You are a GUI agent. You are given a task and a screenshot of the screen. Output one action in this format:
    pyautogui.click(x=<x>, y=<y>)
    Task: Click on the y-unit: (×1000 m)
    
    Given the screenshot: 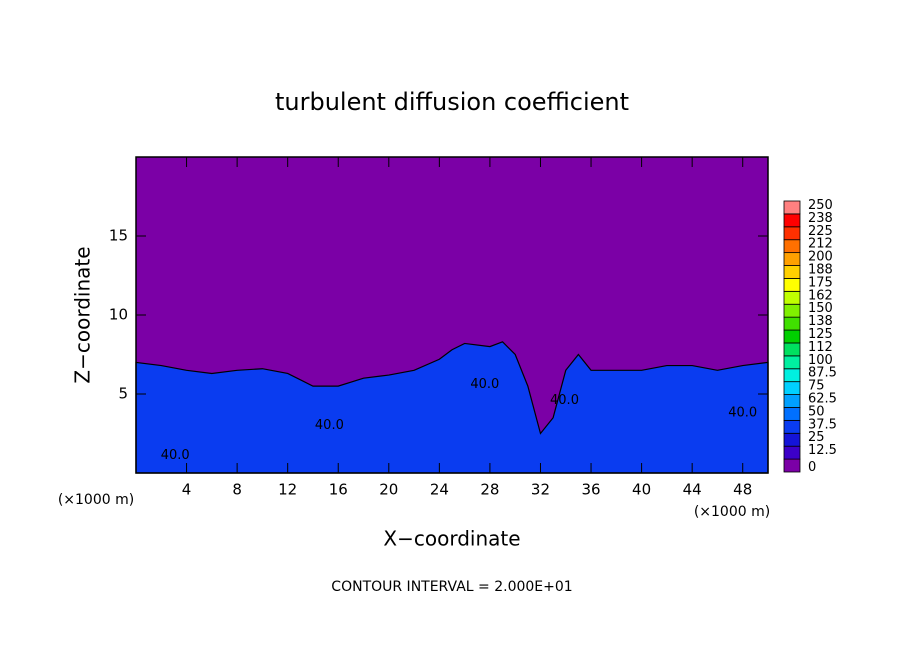 What is the action you would take?
    pyautogui.click(x=96, y=500)
    